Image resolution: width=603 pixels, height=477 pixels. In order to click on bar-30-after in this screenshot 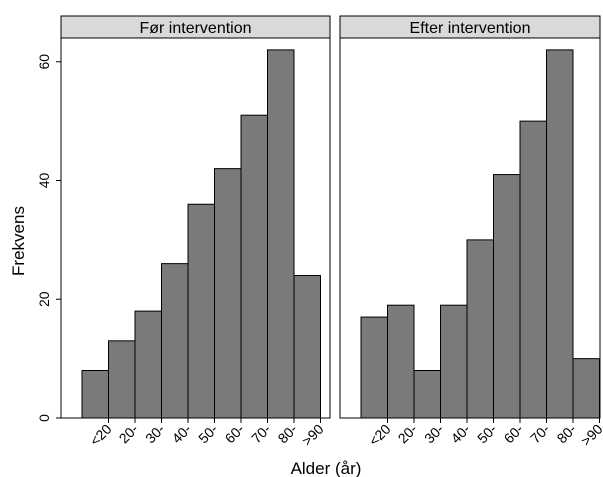, I will do `click(427, 394)`.